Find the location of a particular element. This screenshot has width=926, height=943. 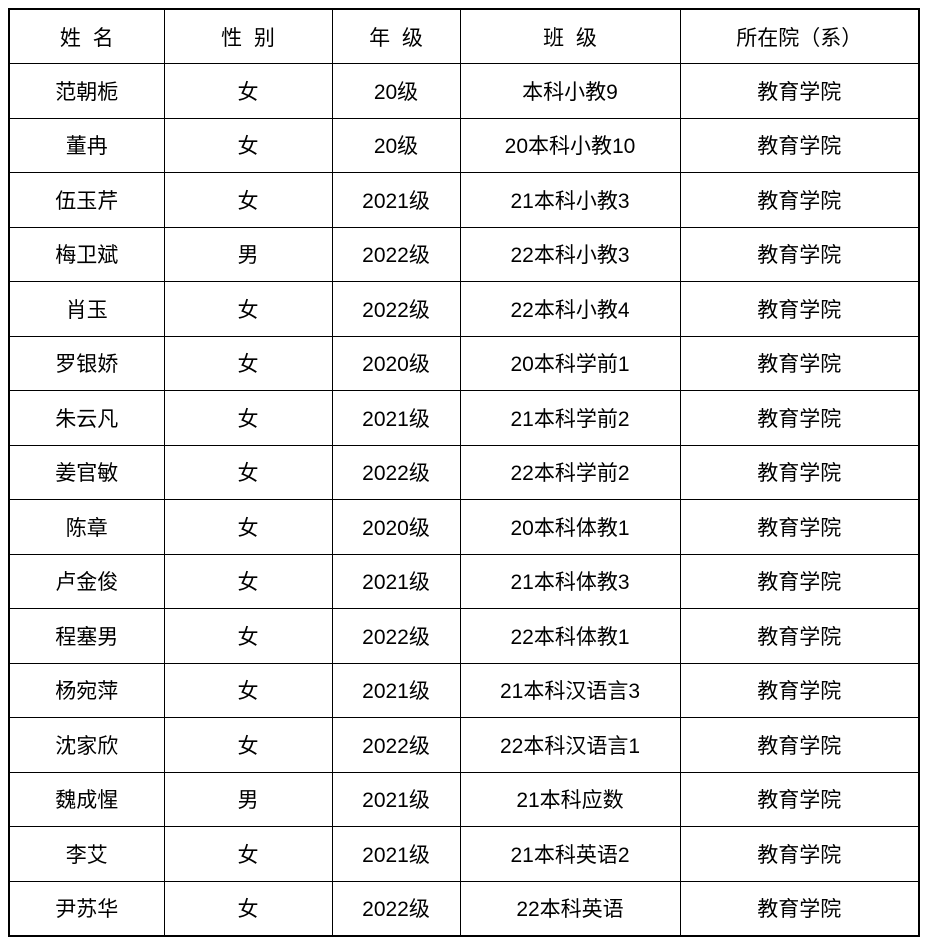

table-row: 程塞男女 2022级 22本科体教1 教育学院 is located at coordinates (464, 636).